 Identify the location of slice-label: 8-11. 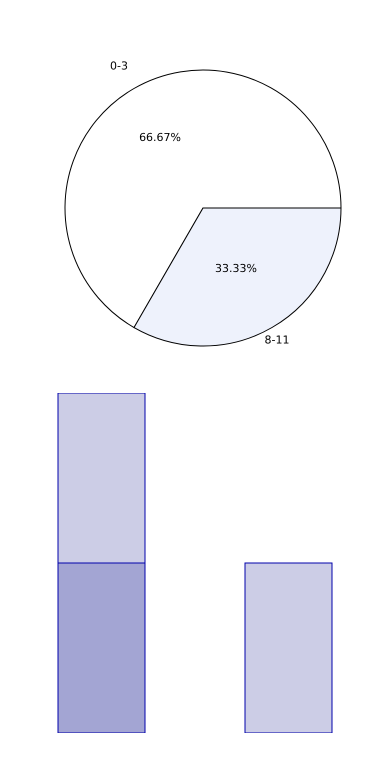
(277, 339).